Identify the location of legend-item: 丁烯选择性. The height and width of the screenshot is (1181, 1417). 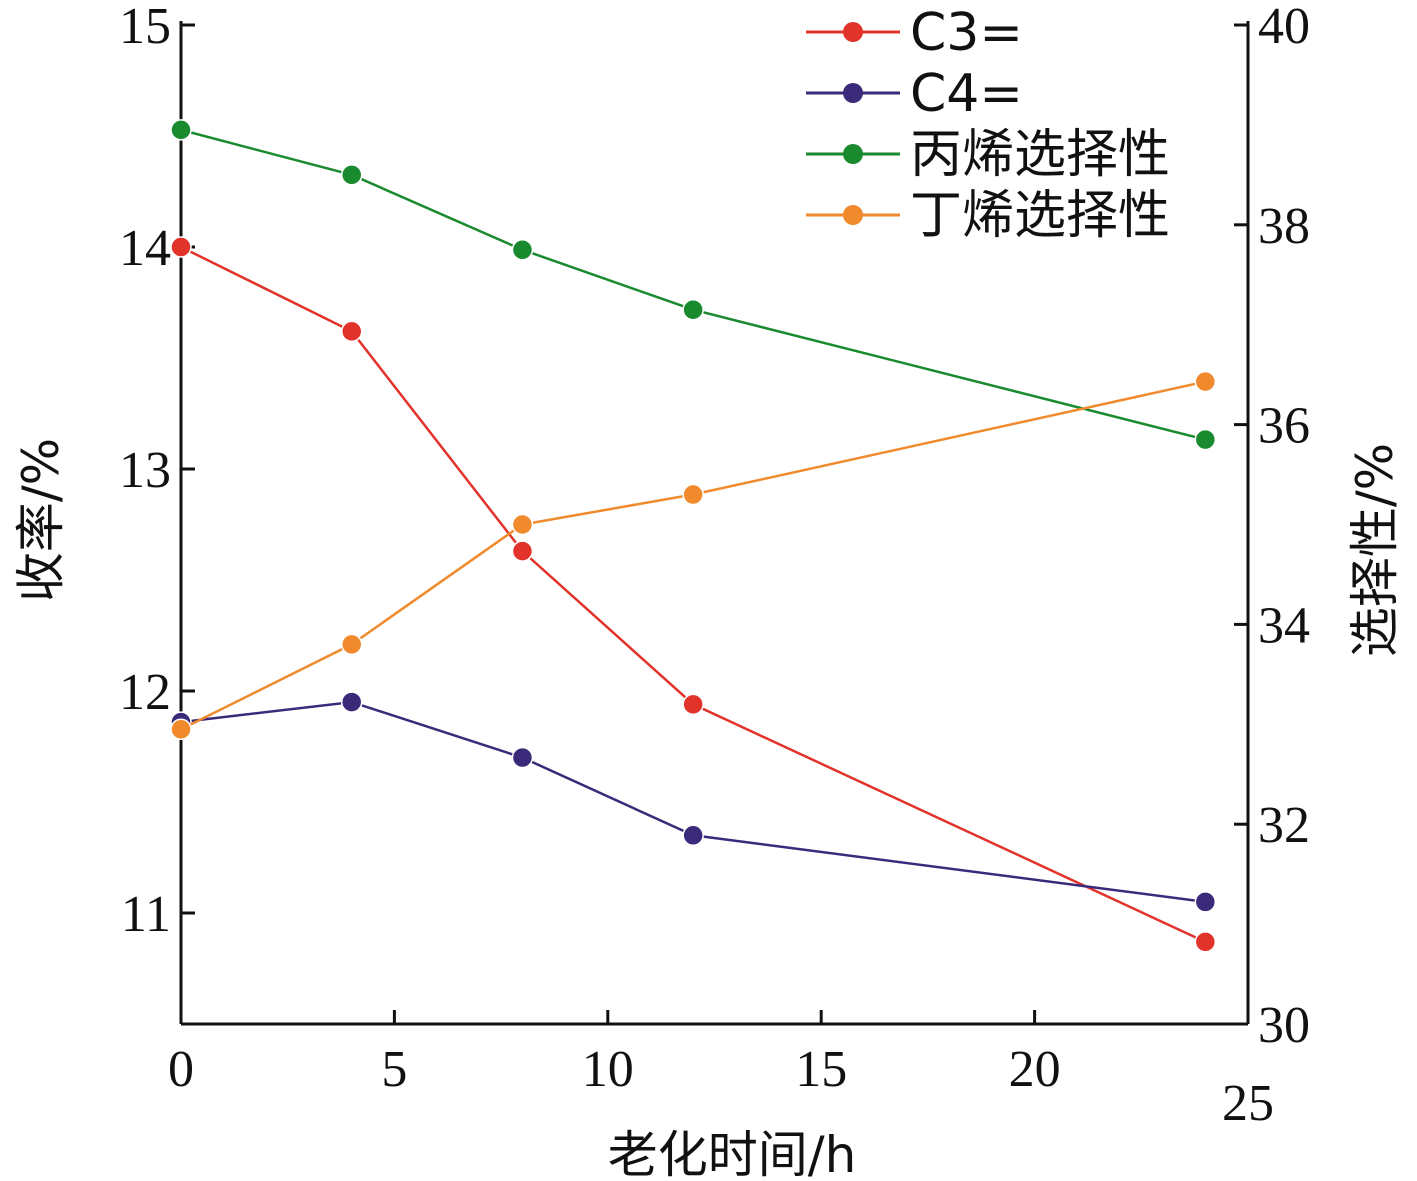
(988, 216).